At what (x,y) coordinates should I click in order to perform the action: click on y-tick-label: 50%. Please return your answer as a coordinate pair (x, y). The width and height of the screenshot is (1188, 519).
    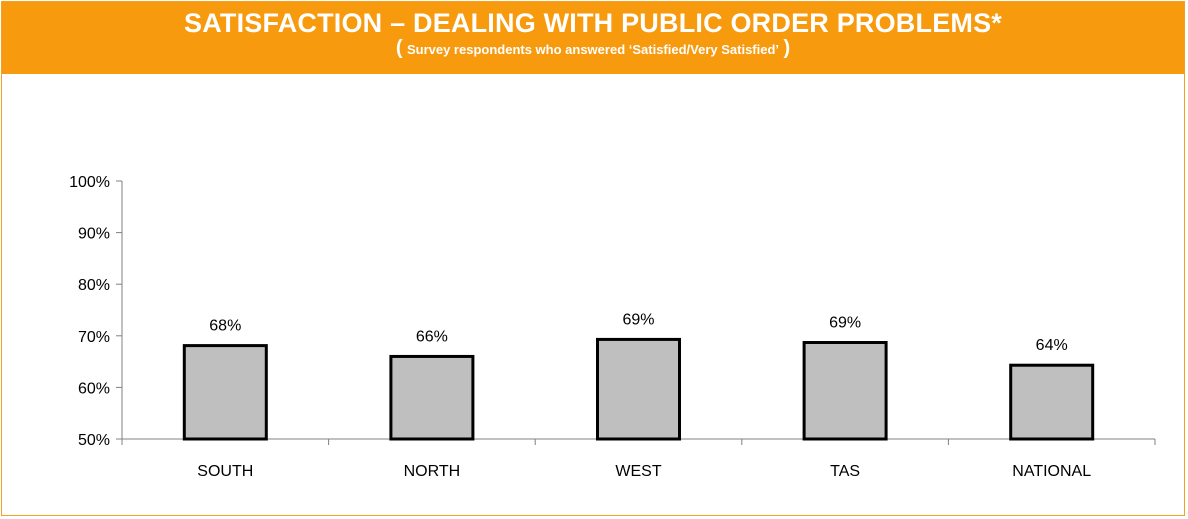
    Looking at the image, I should click on (94, 440).